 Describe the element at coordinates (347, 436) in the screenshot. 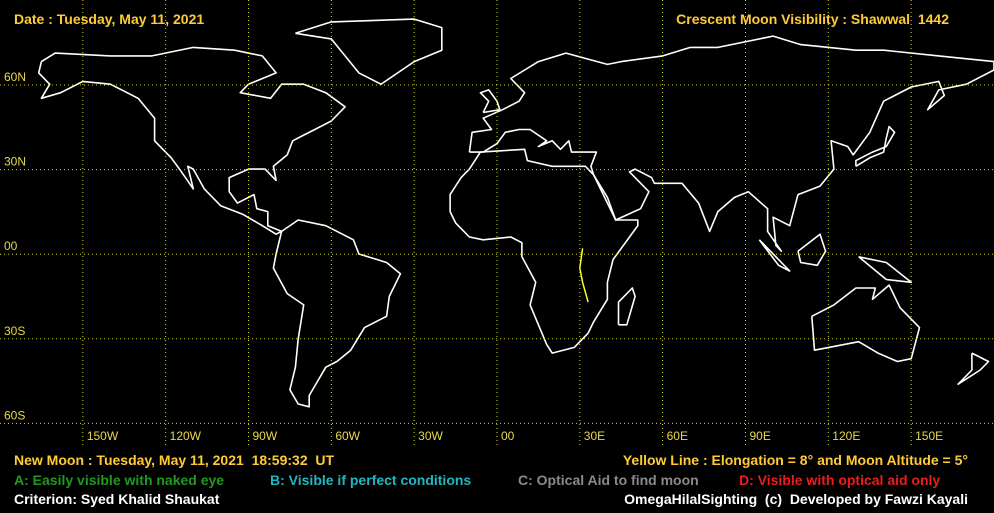

I see `longitude-label: 60W` at that location.